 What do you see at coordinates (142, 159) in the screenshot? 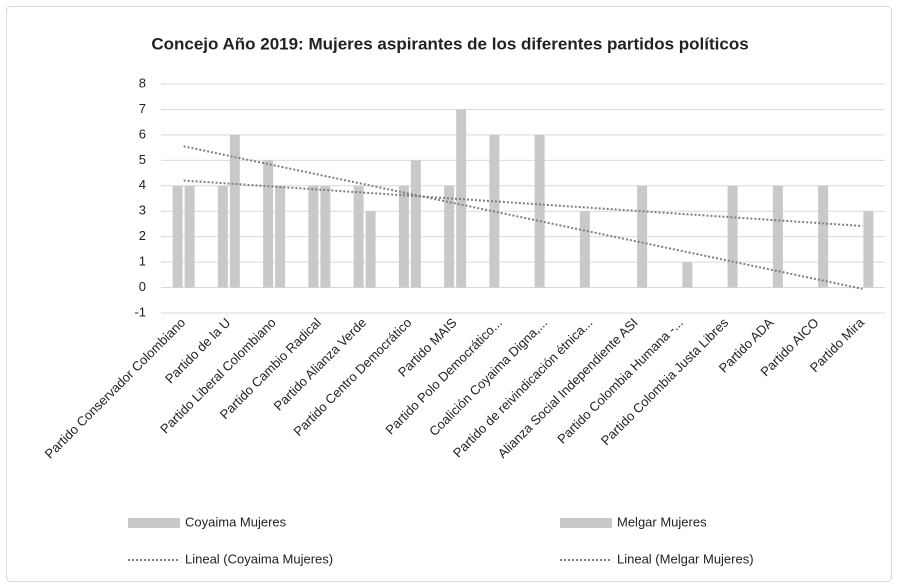
I see `y-tick-label: 5` at bounding box center [142, 159].